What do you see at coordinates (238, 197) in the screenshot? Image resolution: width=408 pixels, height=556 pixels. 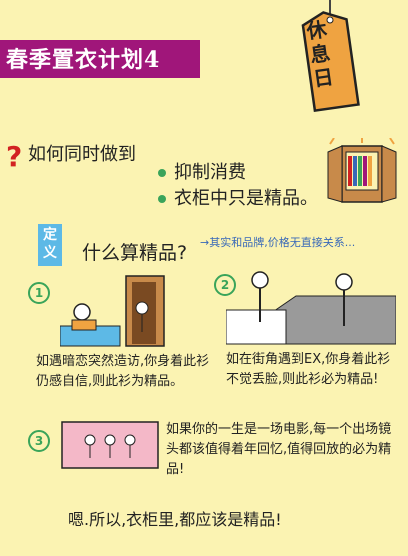 I see `bullet-item: 衣柜中只是精品。` at bounding box center [238, 197].